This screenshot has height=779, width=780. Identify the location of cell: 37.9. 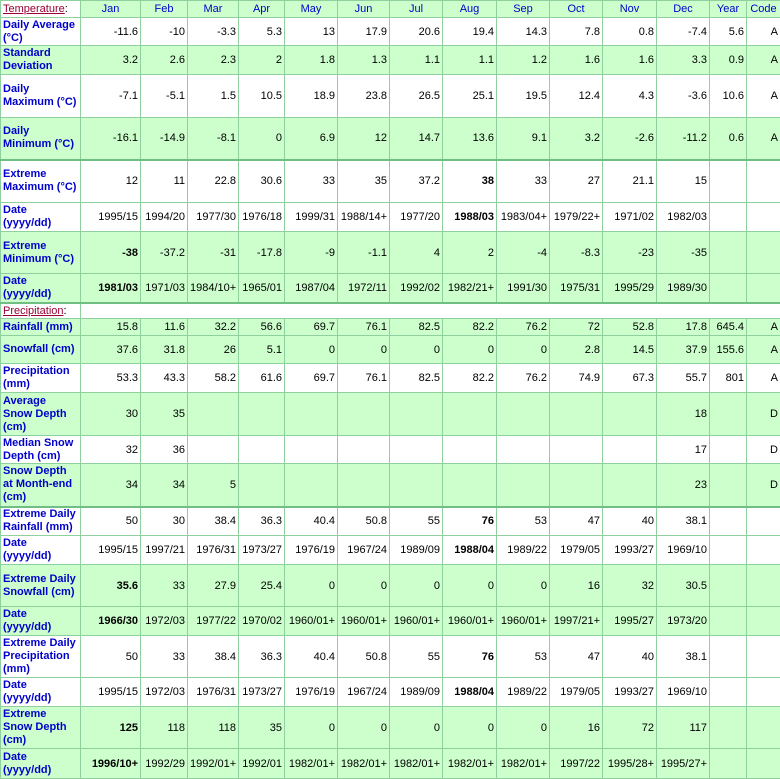
(683, 349).